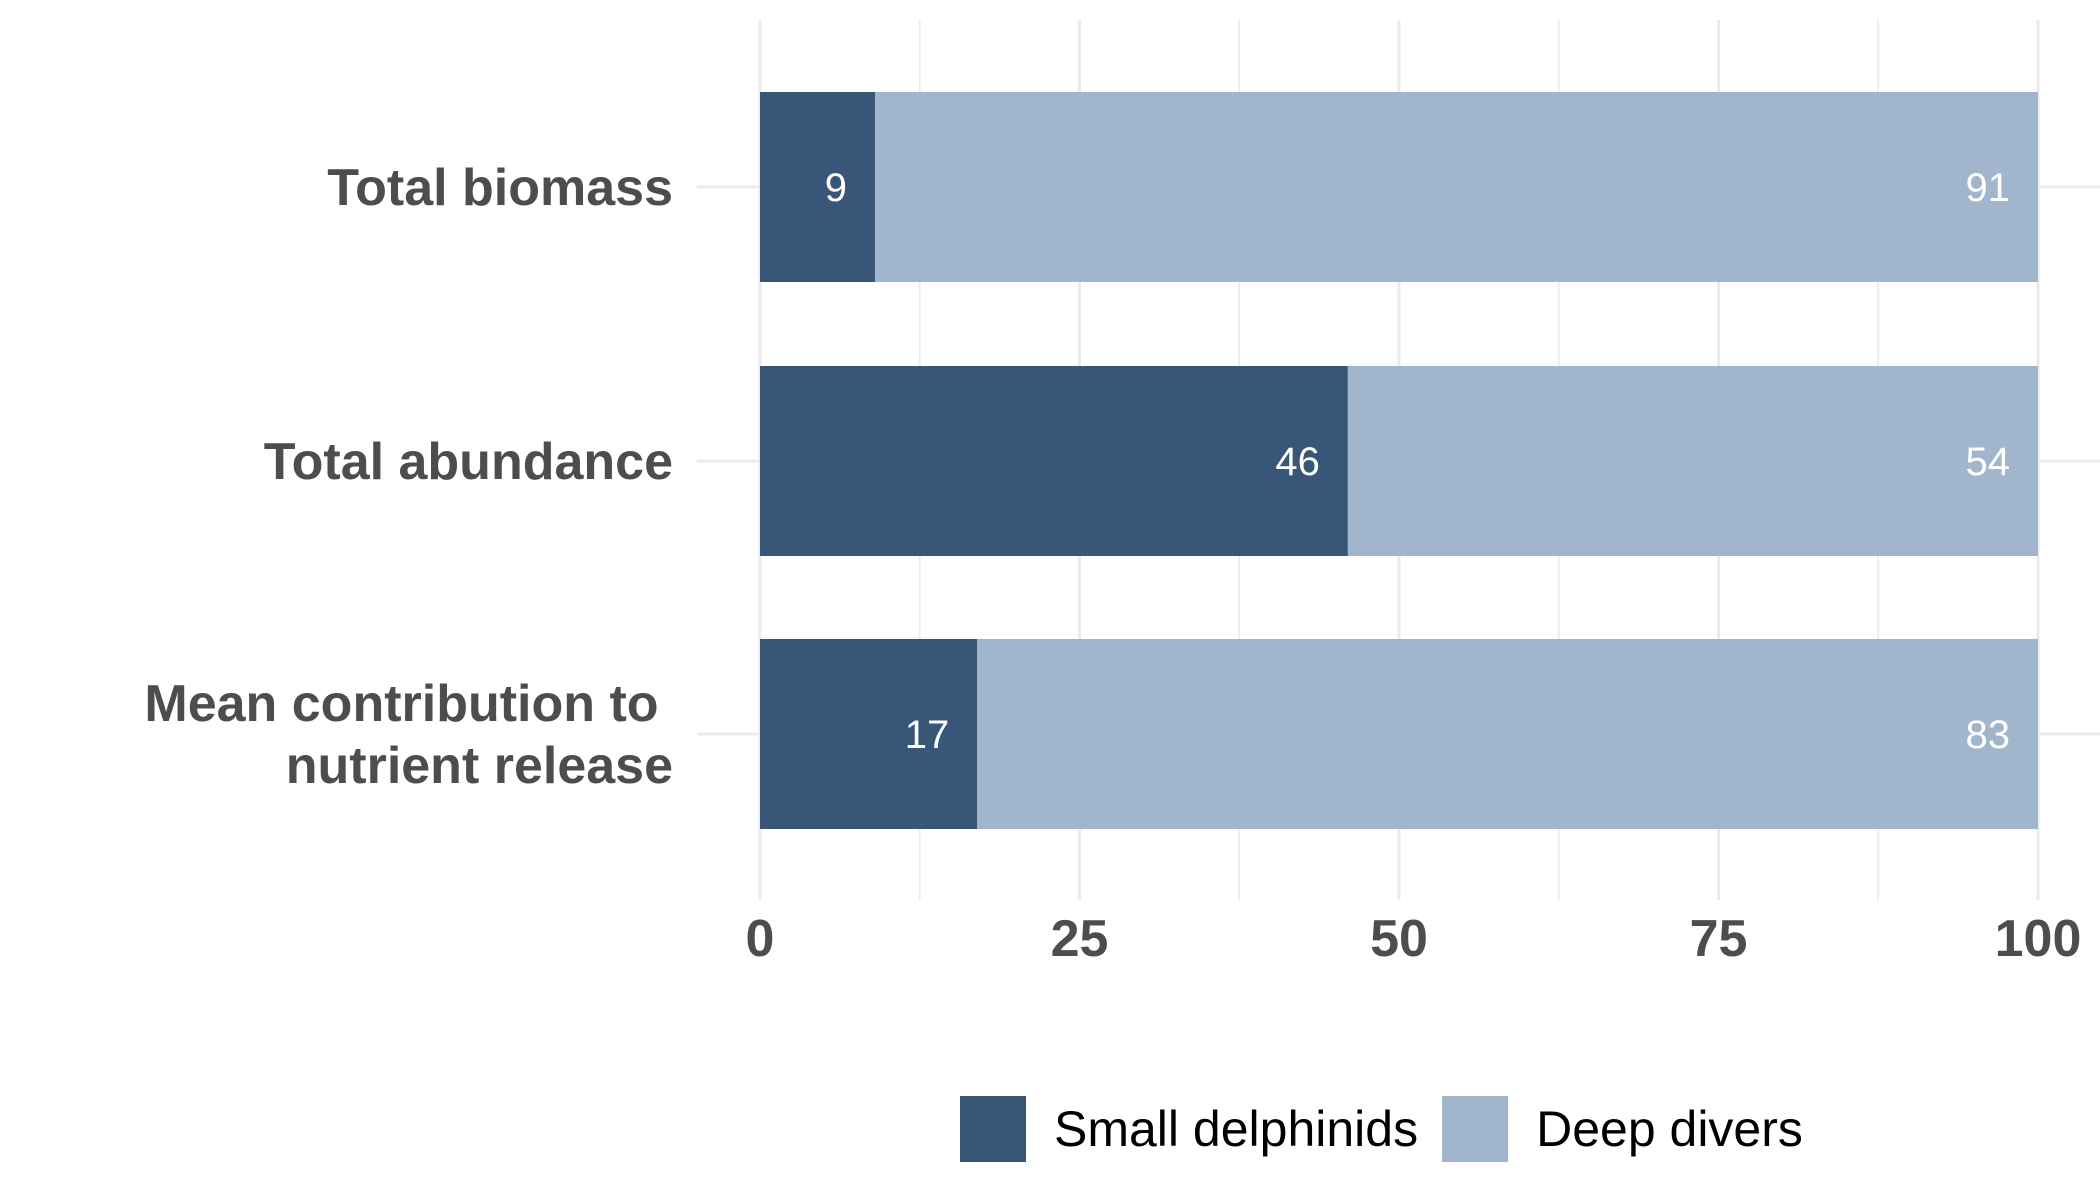  What do you see at coordinates (1236, 1129) in the screenshot?
I see `legend-label: Small delphinids` at bounding box center [1236, 1129].